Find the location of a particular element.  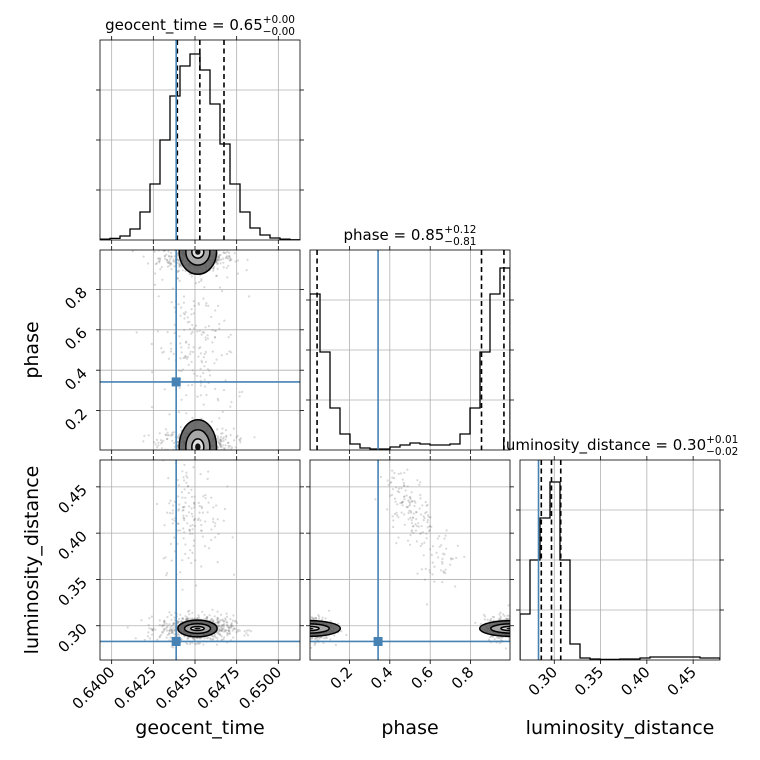

y-tick-label: 0.8 is located at coordinates (76, 298).